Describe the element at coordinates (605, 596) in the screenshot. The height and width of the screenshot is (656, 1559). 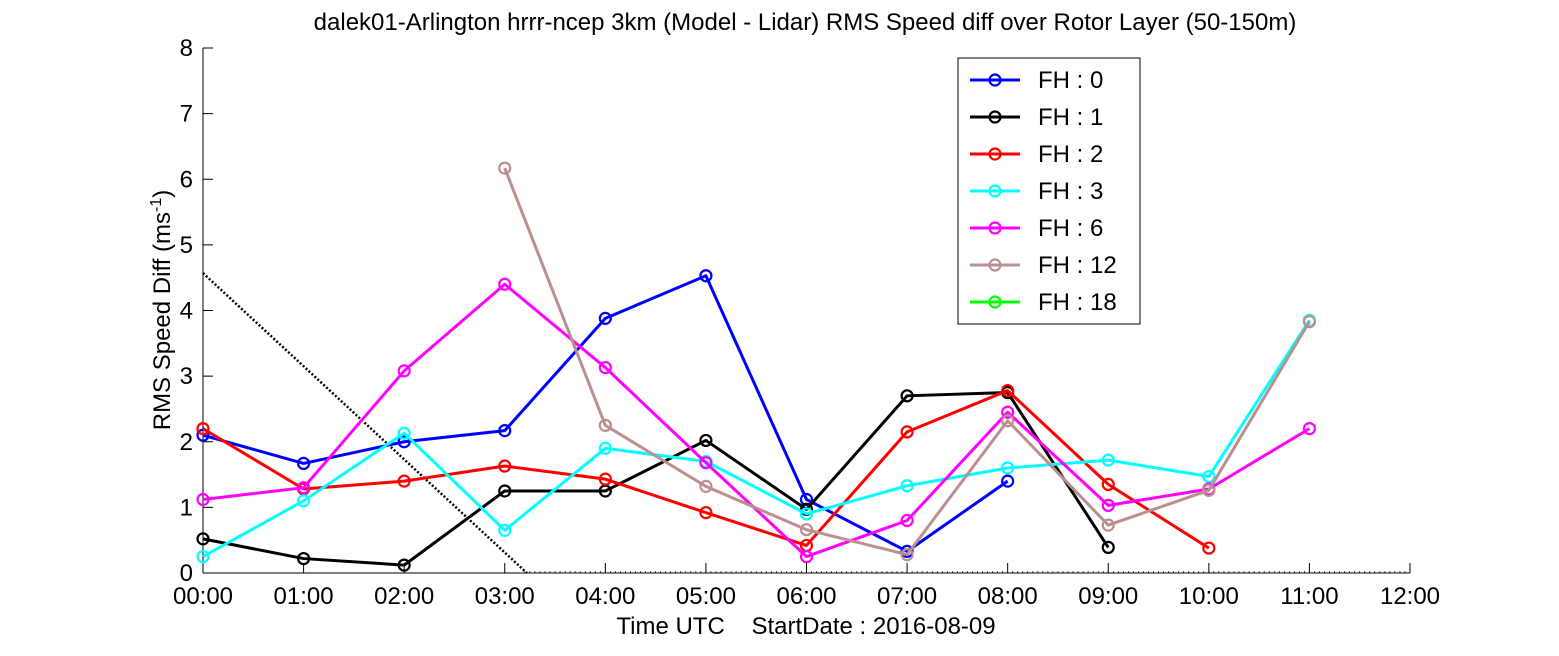
I see `x-tick-label: 04:00` at that location.